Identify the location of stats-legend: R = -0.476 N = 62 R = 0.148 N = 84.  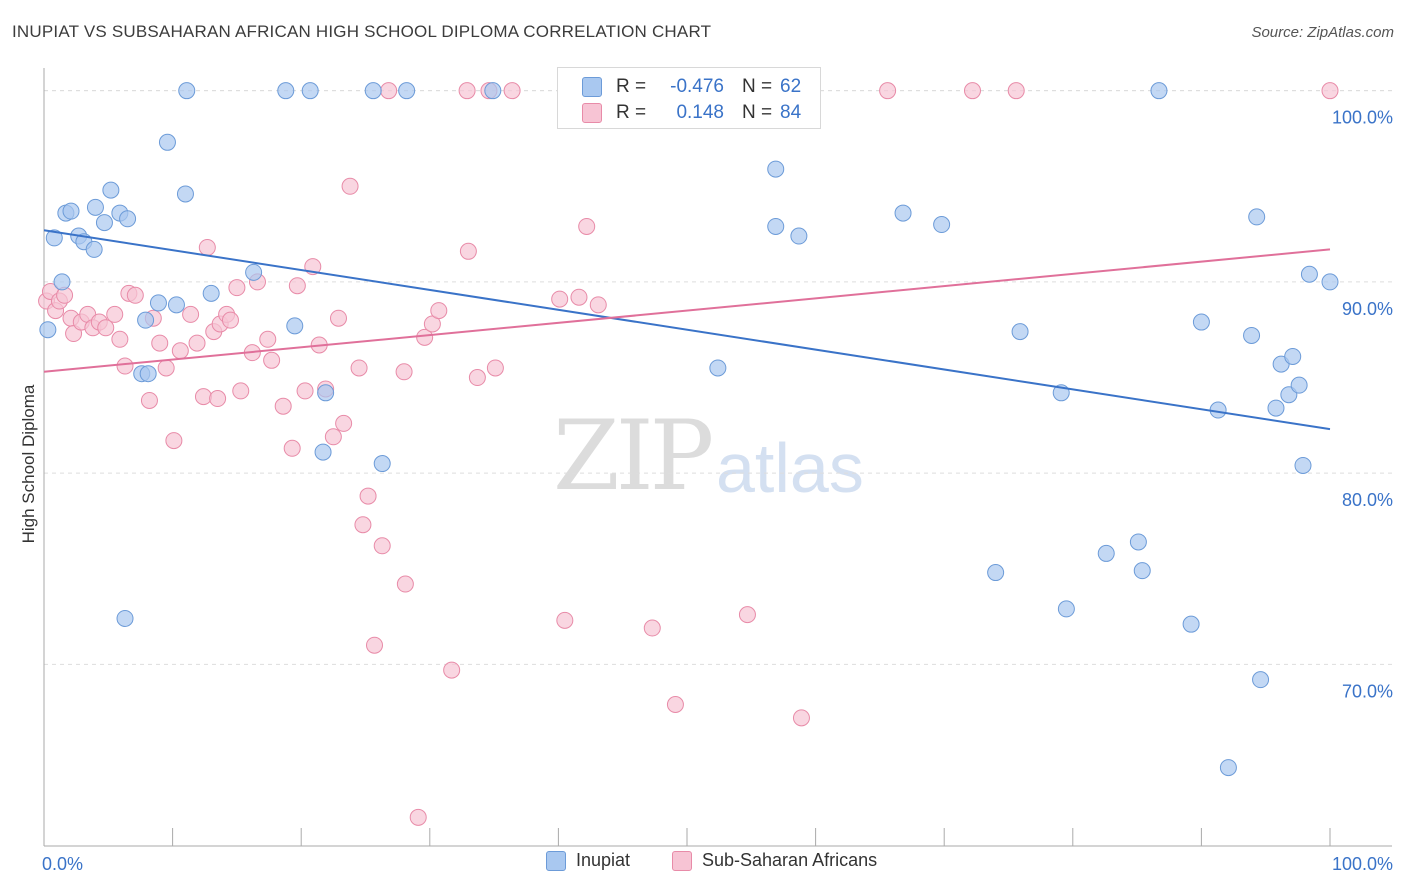
(689, 98).